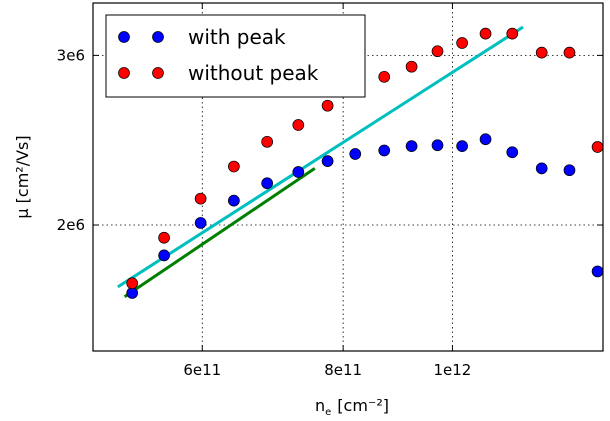 The image size is (610, 421). Describe the element at coordinates (22, 176) in the screenshot. I see `y-axis-label: μ [cm²/Vs]` at that location.